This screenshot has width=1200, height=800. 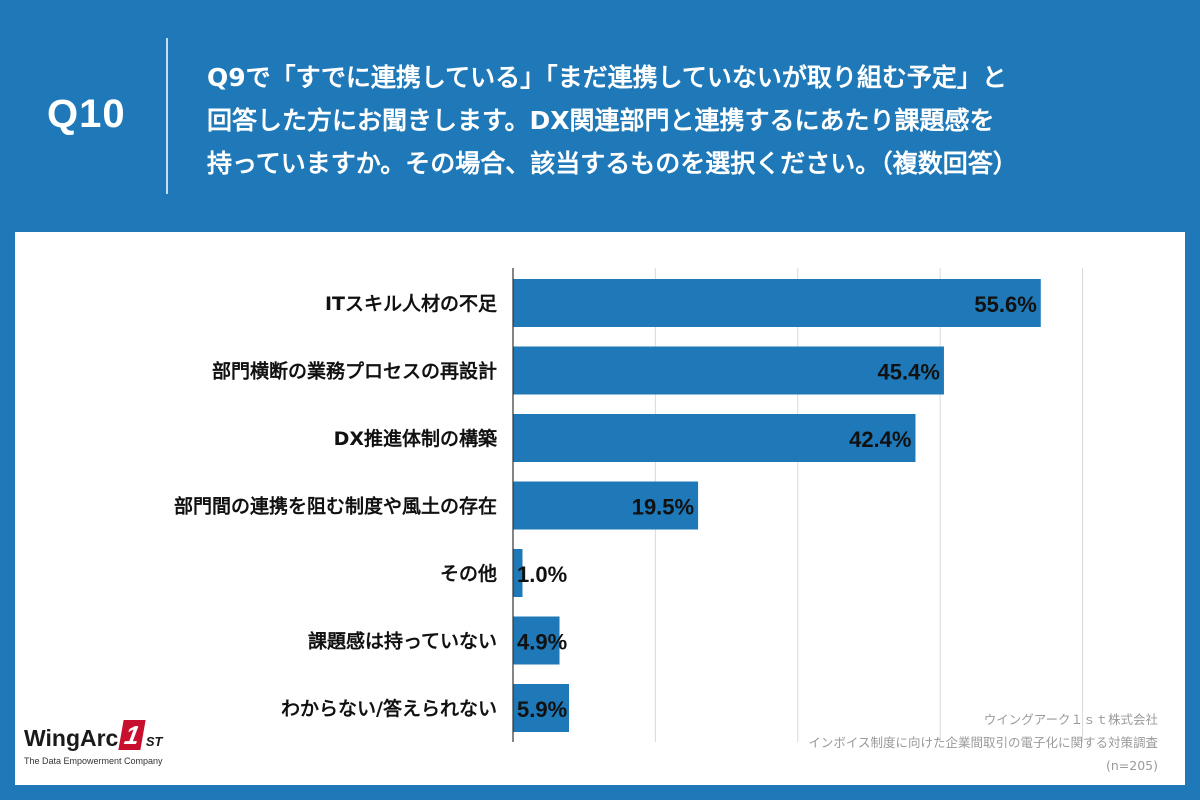 What do you see at coordinates (542, 642) in the screenshot?
I see `value-label: 4.9%` at bounding box center [542, 642].